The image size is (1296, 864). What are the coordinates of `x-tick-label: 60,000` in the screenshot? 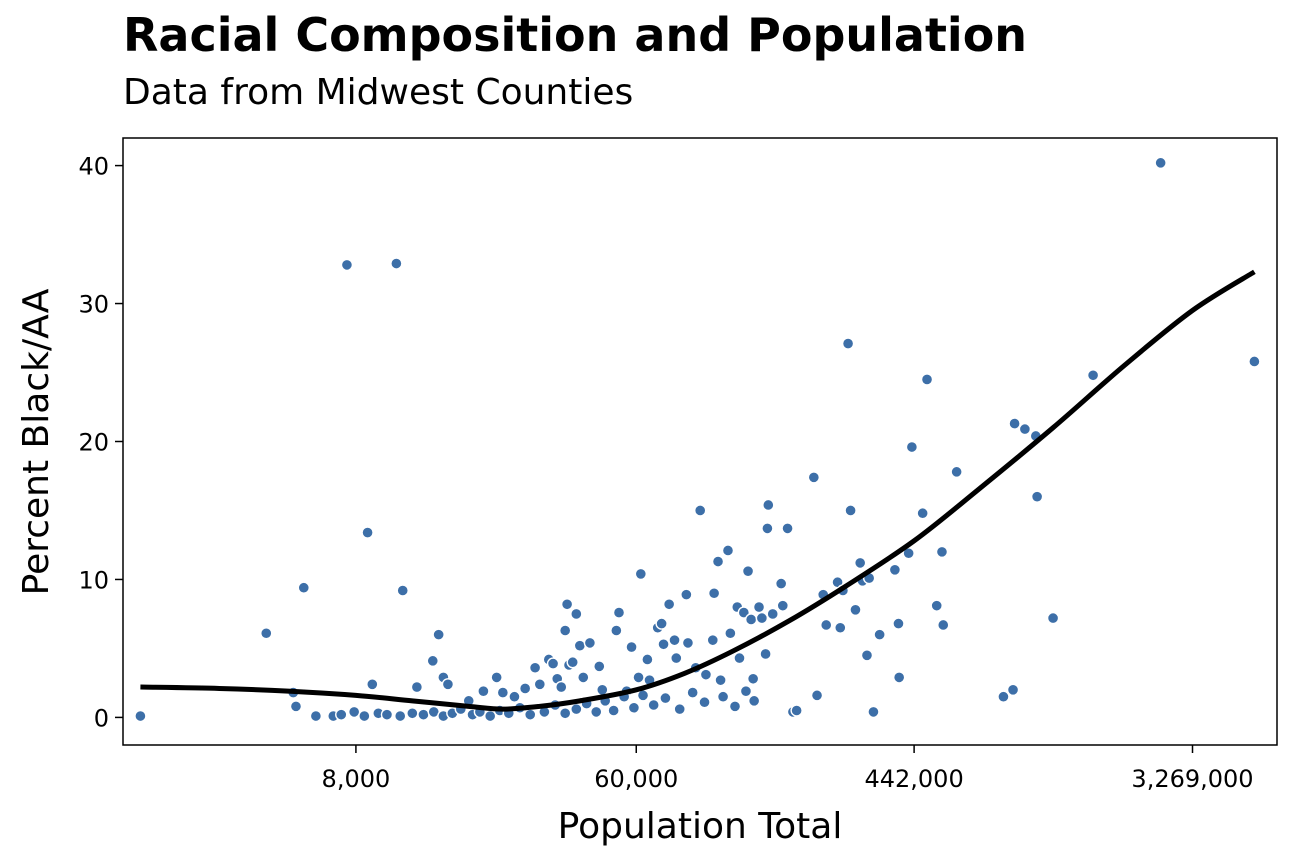 It's located at (636, 779).